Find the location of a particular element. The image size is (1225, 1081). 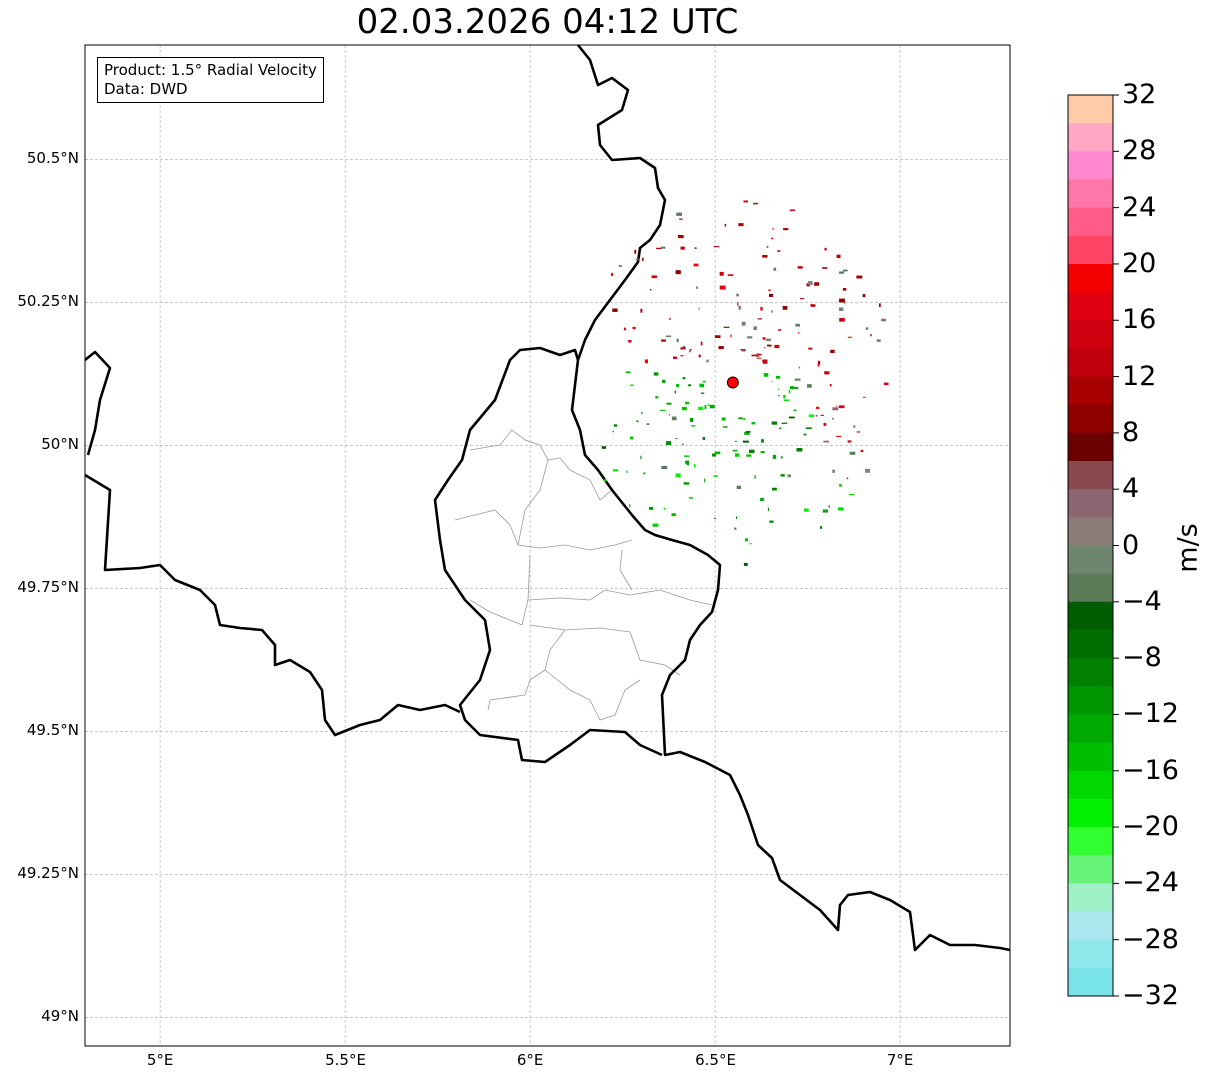

product-info-box: Product: 1.5° Radial Velocity Data: DWD is located at coordinates (210, 80).